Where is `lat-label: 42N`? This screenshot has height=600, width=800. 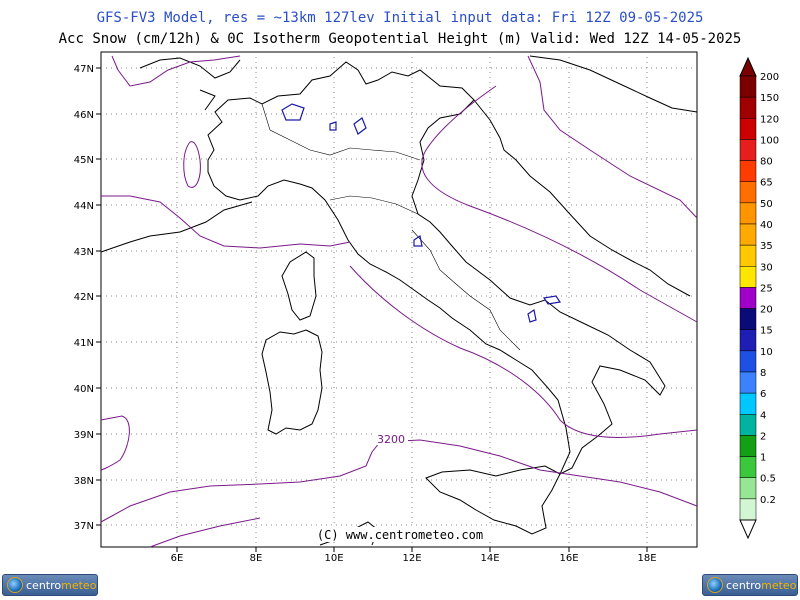
lat-label: 42N is located at coordinates (84, 297).